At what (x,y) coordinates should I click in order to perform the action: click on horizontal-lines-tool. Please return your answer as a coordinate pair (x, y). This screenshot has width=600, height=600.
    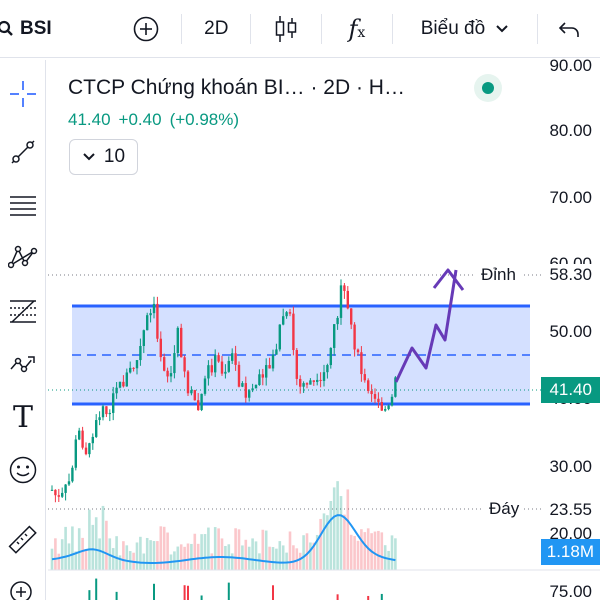
    Looking at the image, I should click on (23, 205).